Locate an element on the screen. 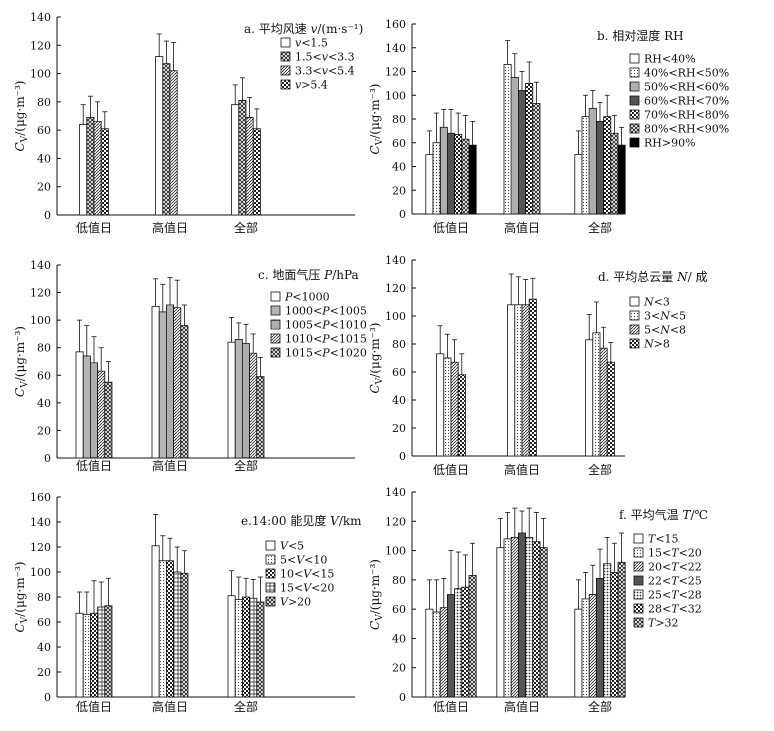 Image resolution: width=774 pixels, height=731 pixels. y-tick-label: 160 is located at coordinates (40, 497).